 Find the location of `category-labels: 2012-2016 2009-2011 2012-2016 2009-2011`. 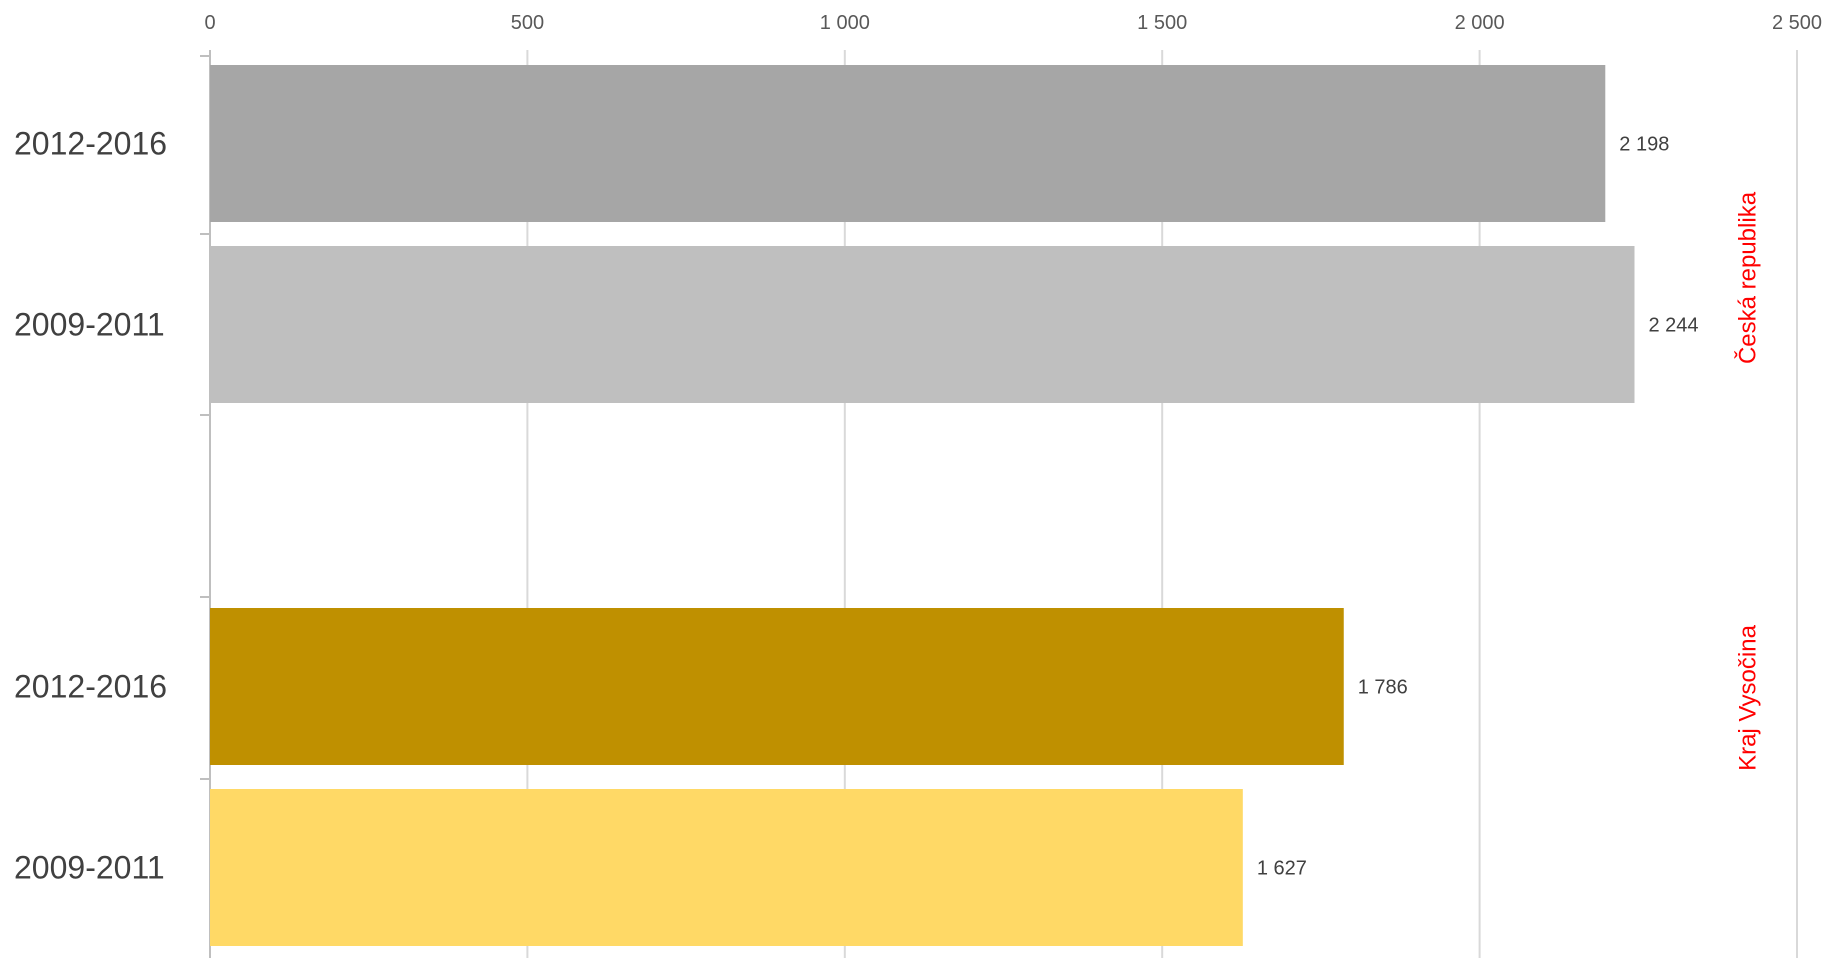

category-labels: 2012-2016 2009-2011 2012-2016 2009-2011 is located at coordinates (90, 506).